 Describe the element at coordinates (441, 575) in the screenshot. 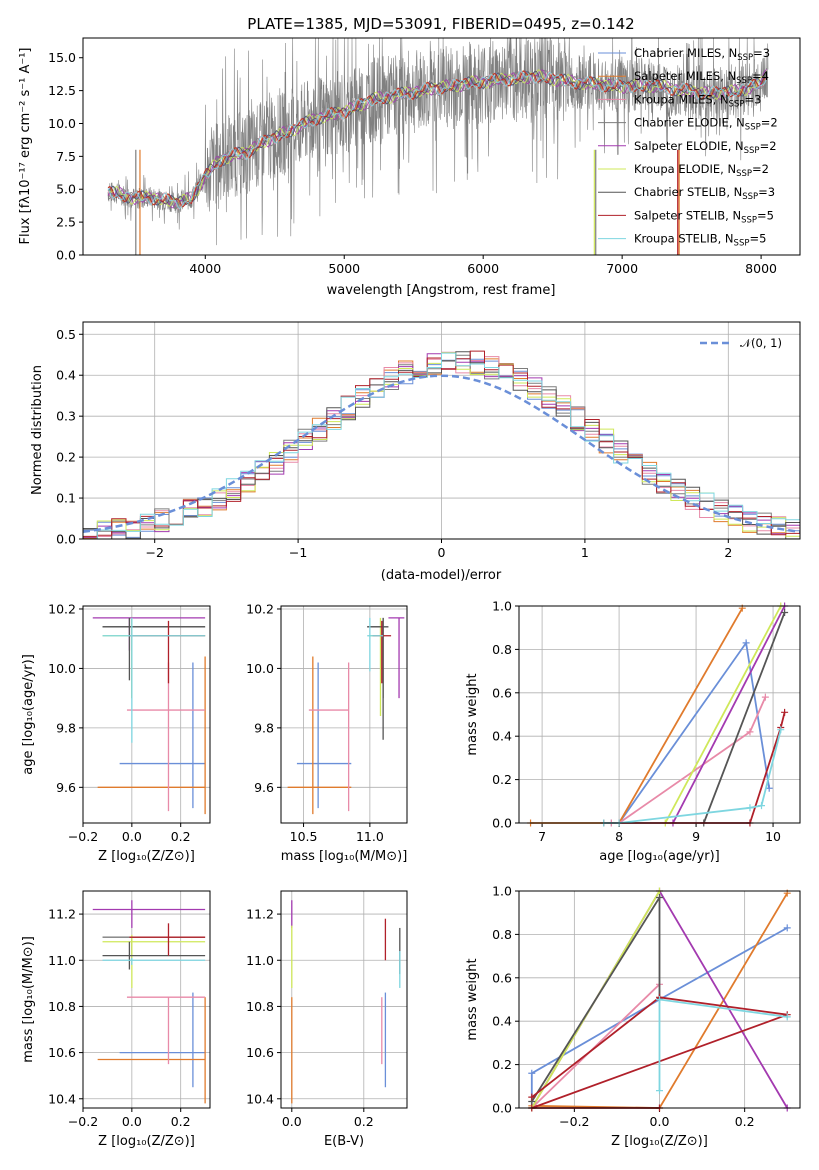

I see `x-axis-label: (data-model)/error` at that location.